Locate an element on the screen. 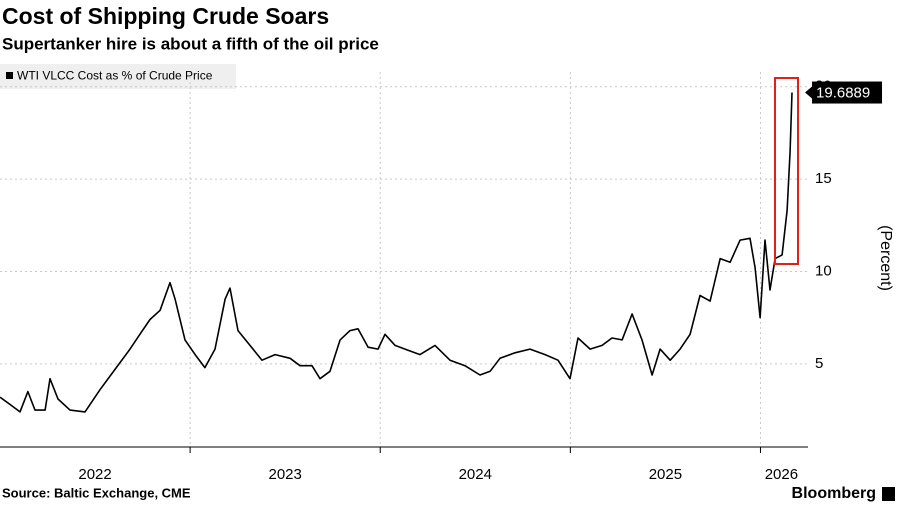  last-value-pointer is located at coordinates (809, 92).